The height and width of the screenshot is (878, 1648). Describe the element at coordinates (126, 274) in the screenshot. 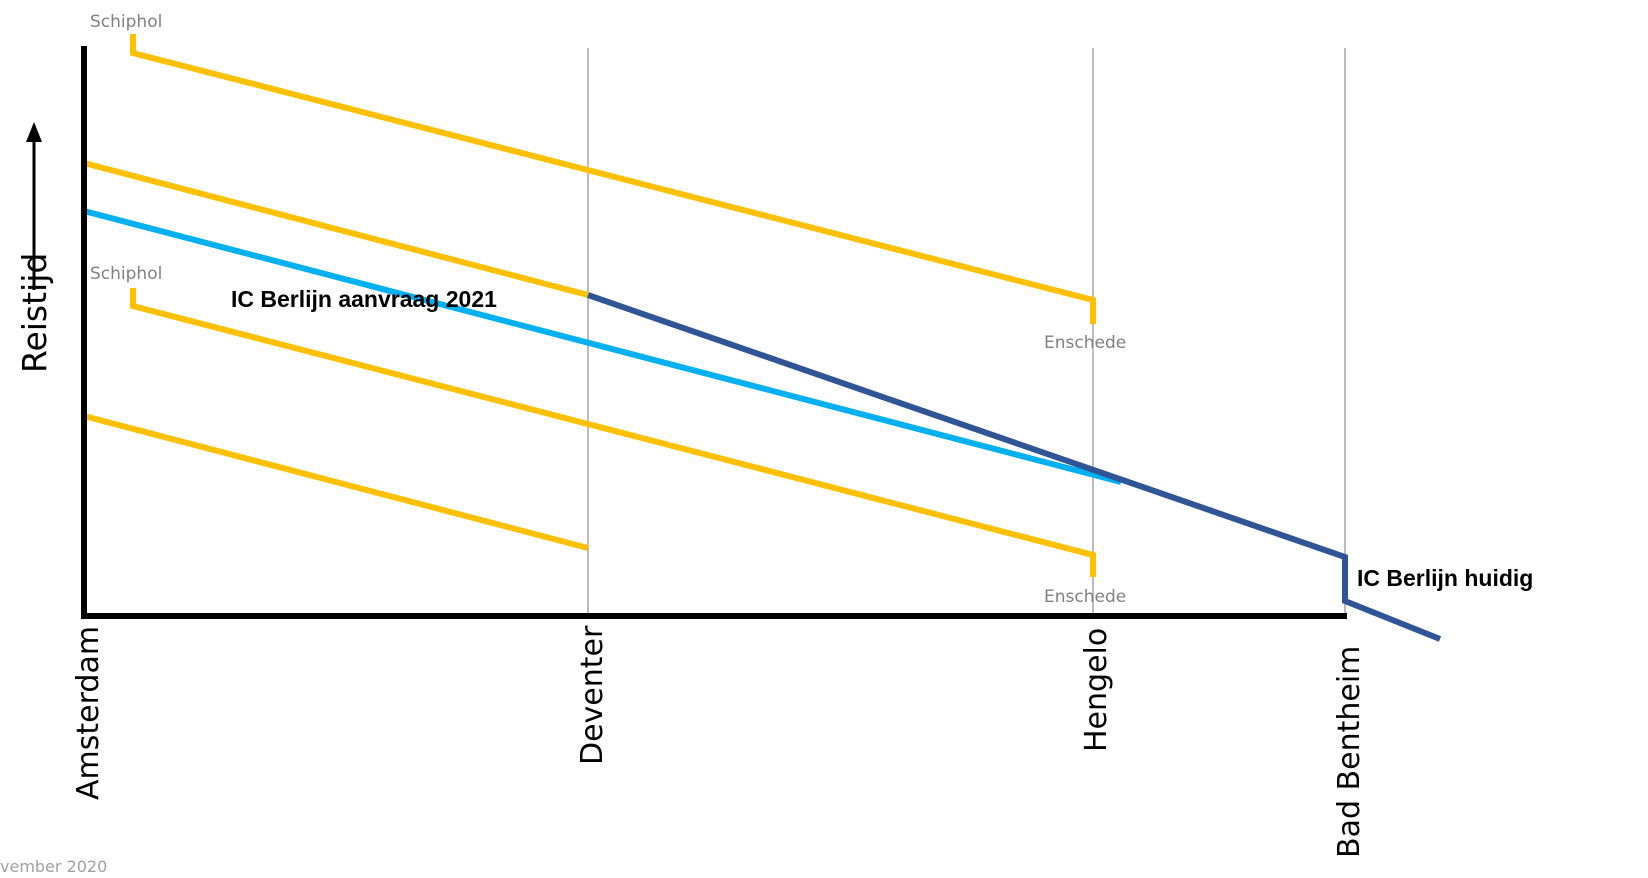

I see `label-schiphol-mid: Schiphol` at that location.